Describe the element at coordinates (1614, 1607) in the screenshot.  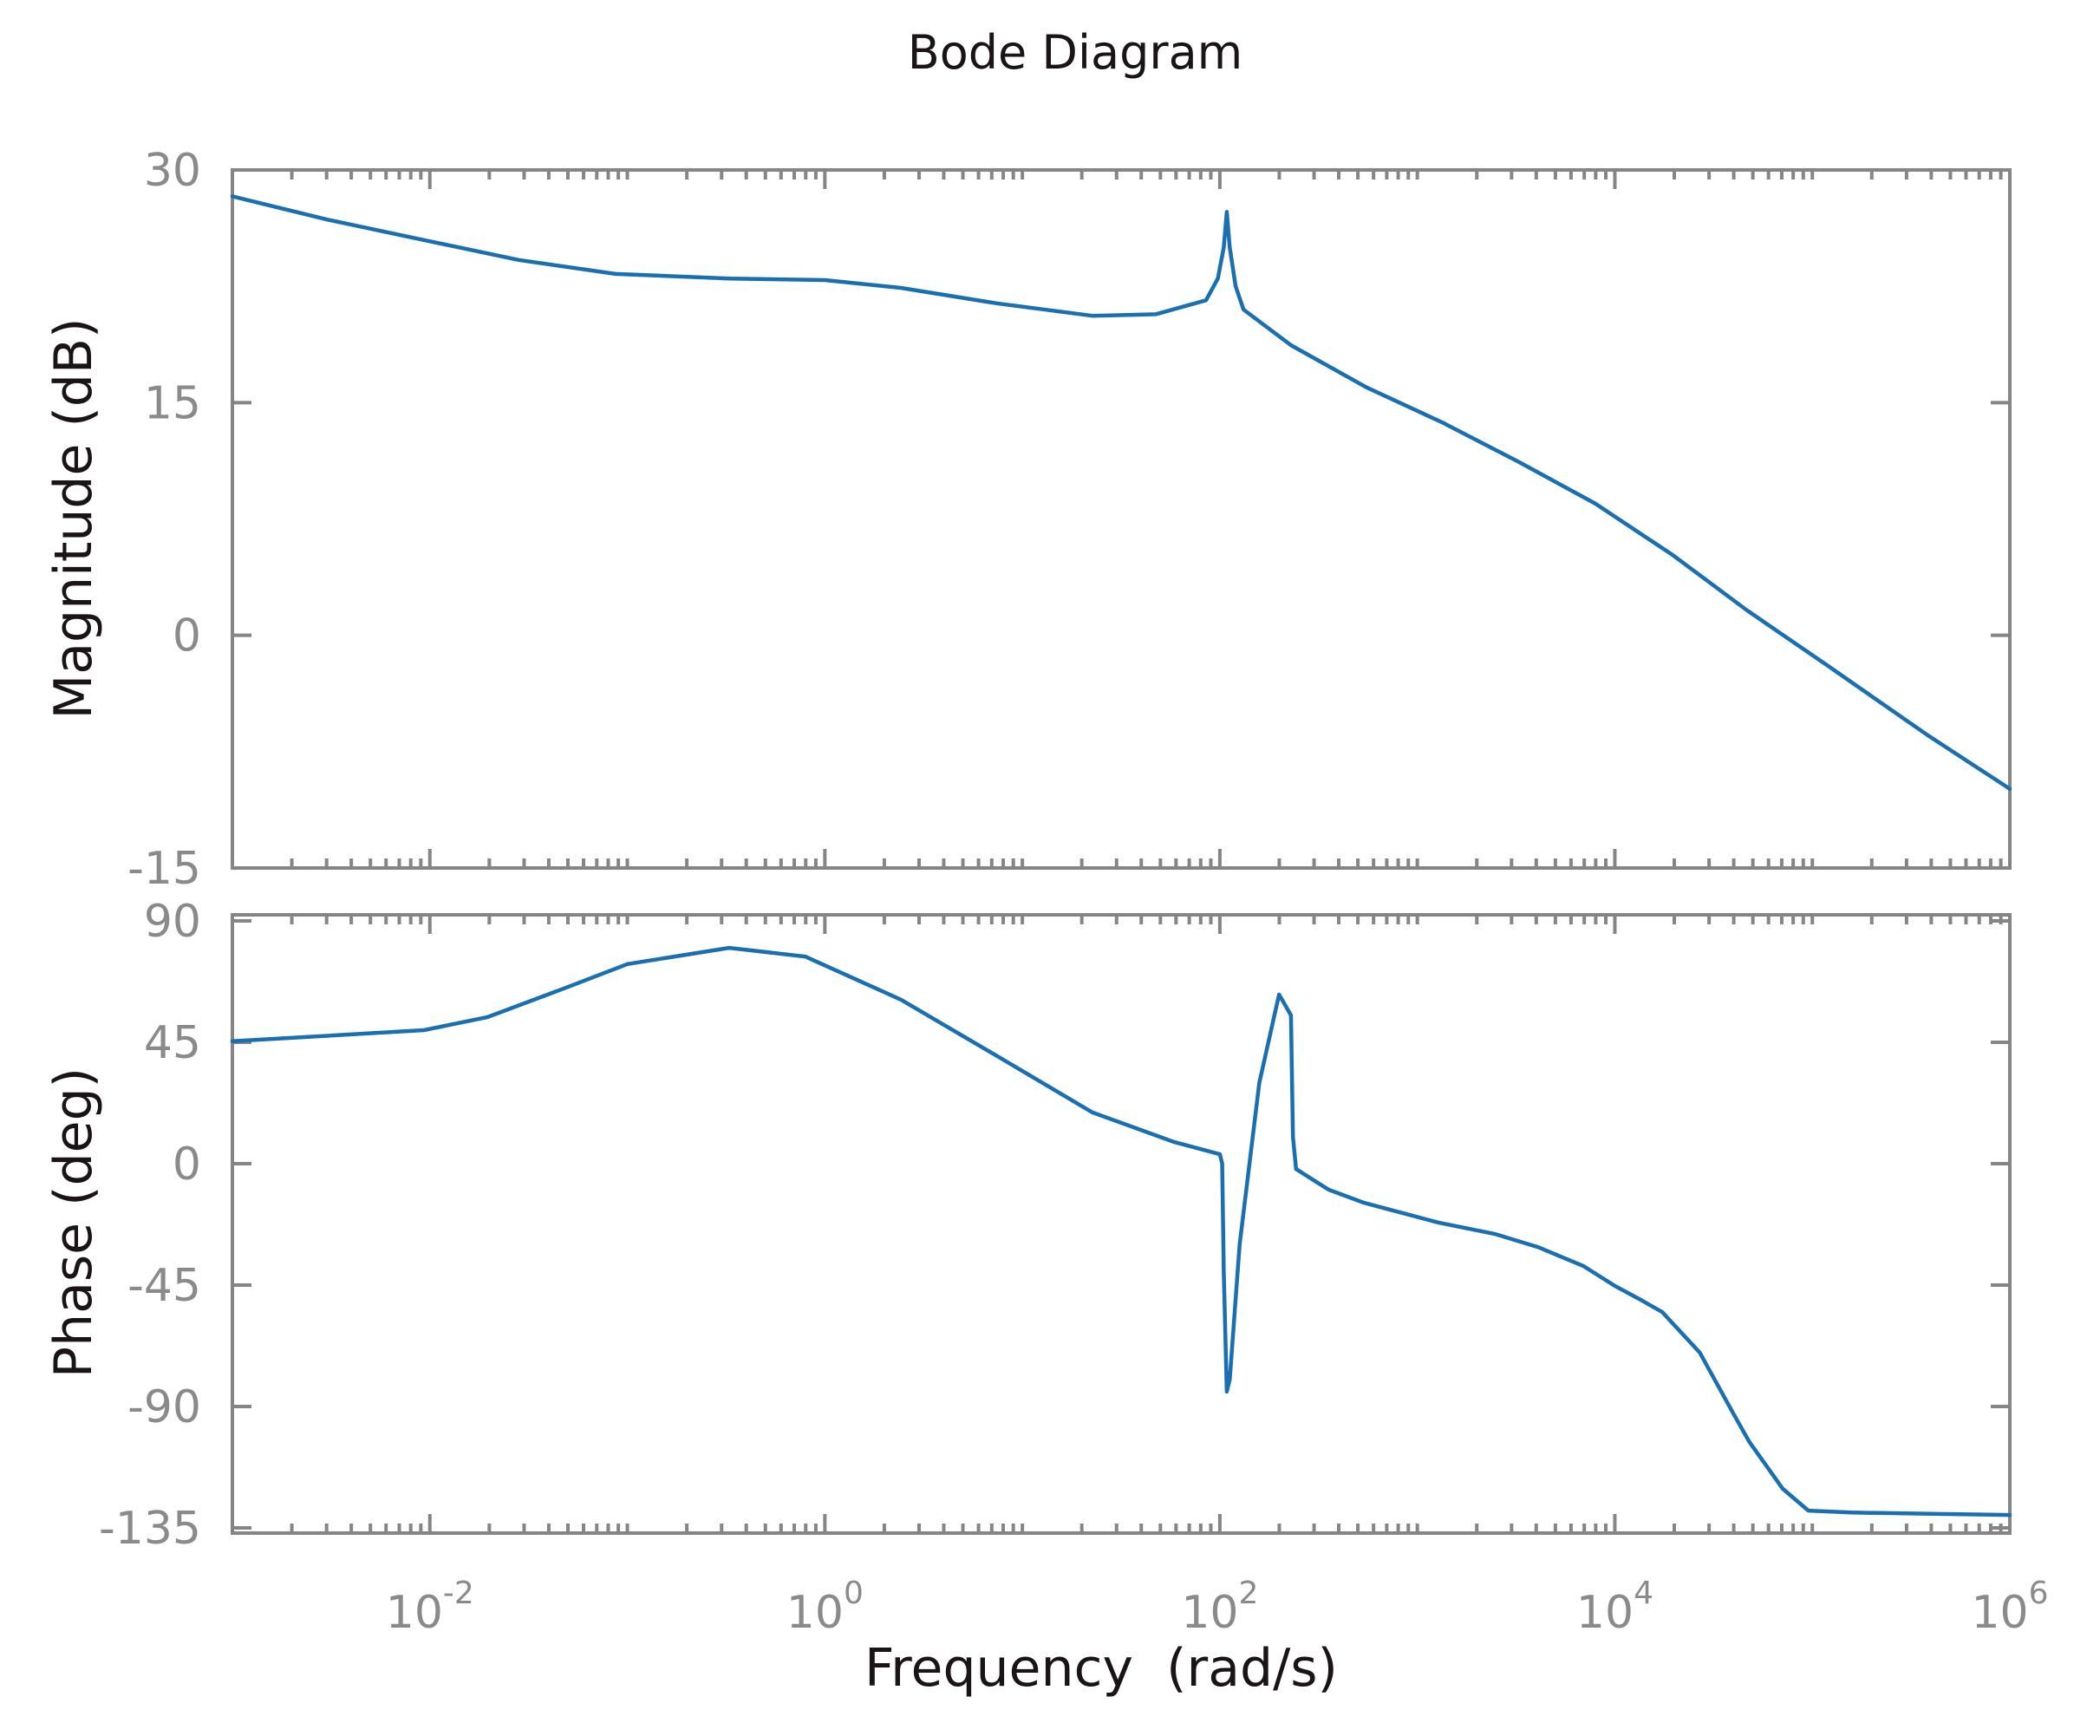
I see `x-tick-label: 10⁴` at that location.